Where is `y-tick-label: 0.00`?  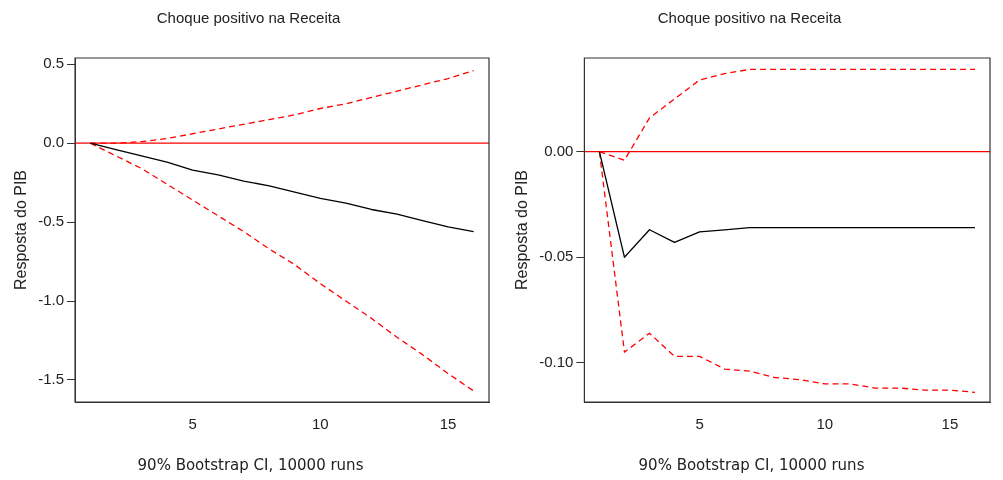 y-tick-label: 0.00 is located at coordinates (559, 150).